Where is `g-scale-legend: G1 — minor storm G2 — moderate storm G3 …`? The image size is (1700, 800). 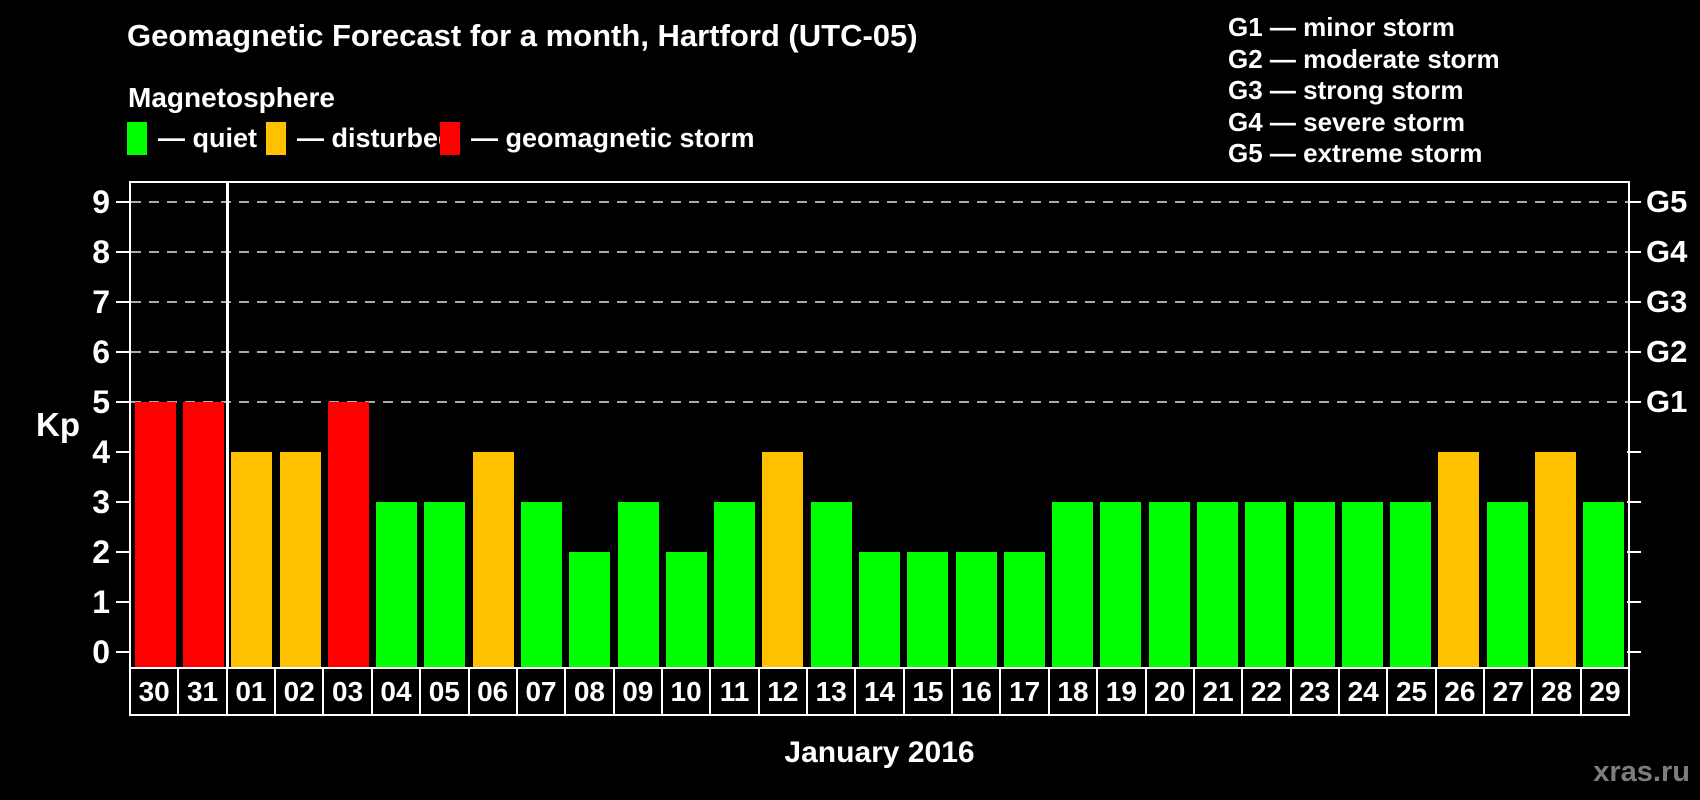
g-scale-legend: G1 — minor storm G2 — moderate storm G3 … is located at coordinates (1364, 91).